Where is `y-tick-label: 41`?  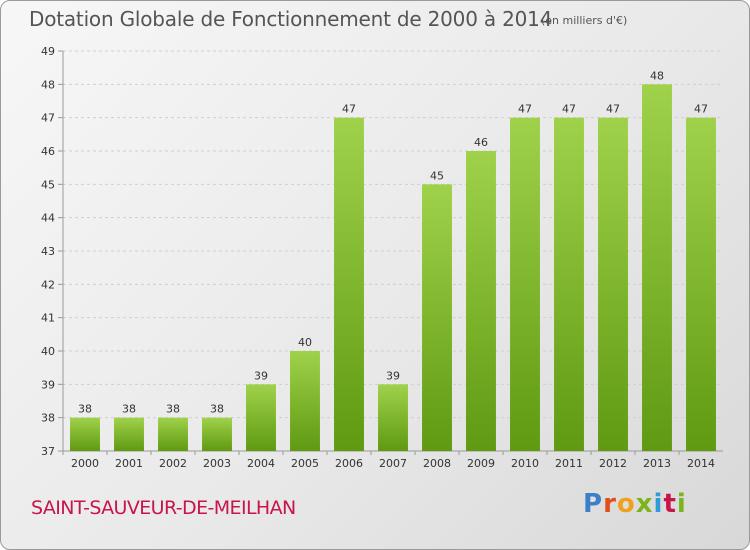
y-tick-label: 41 is located at coordinates (48, 318).